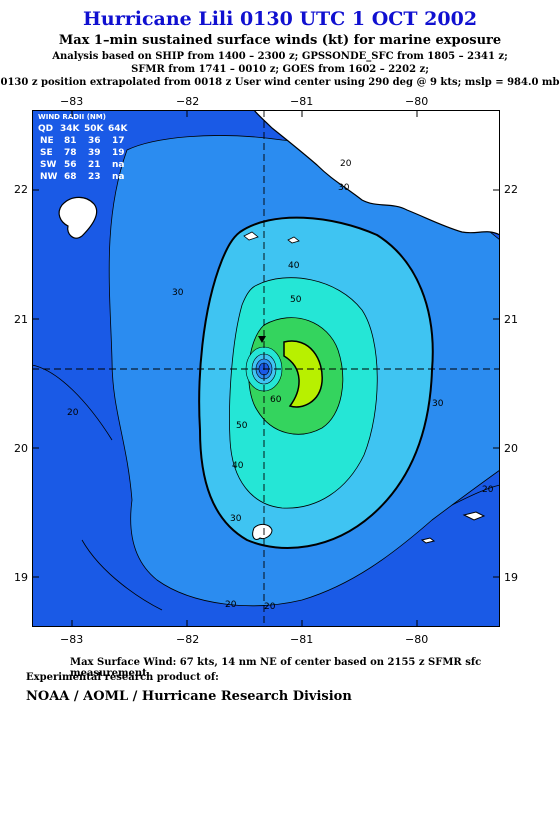 The height and width of the screenshot is (815, 560). What do you see at coordinates (417, 639) in the screenshot?
I see `x-tick-bottom-80: −80` at bounding box center [417, 639].